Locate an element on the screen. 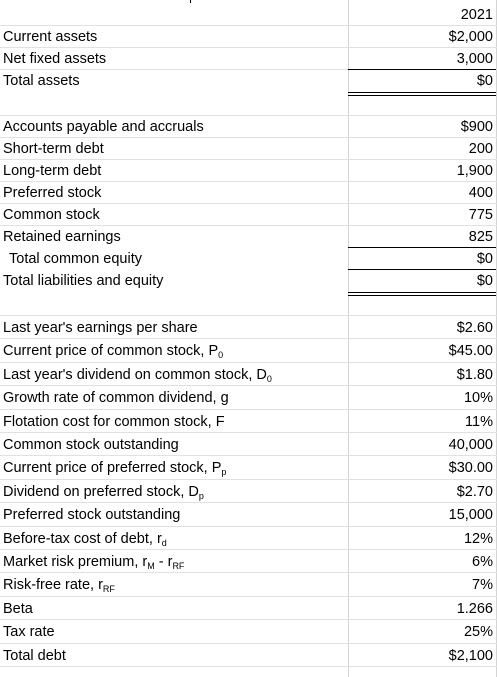  row-value: 3,000 is located at coordinates (474, 59).